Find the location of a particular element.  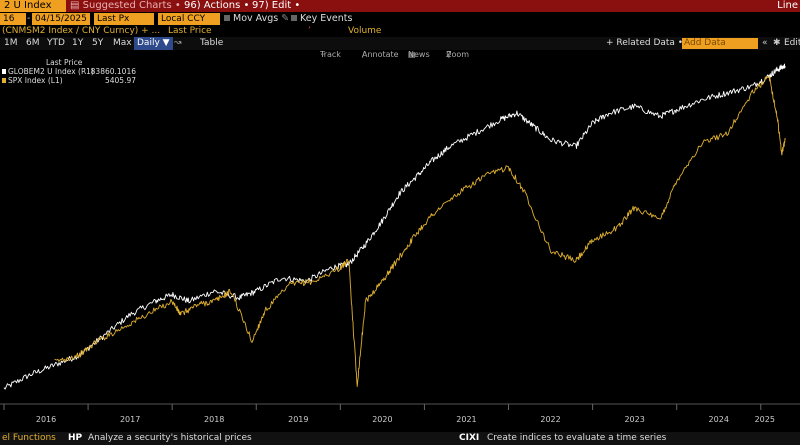

period-6m: 6M is located at coordinates (33, 43).